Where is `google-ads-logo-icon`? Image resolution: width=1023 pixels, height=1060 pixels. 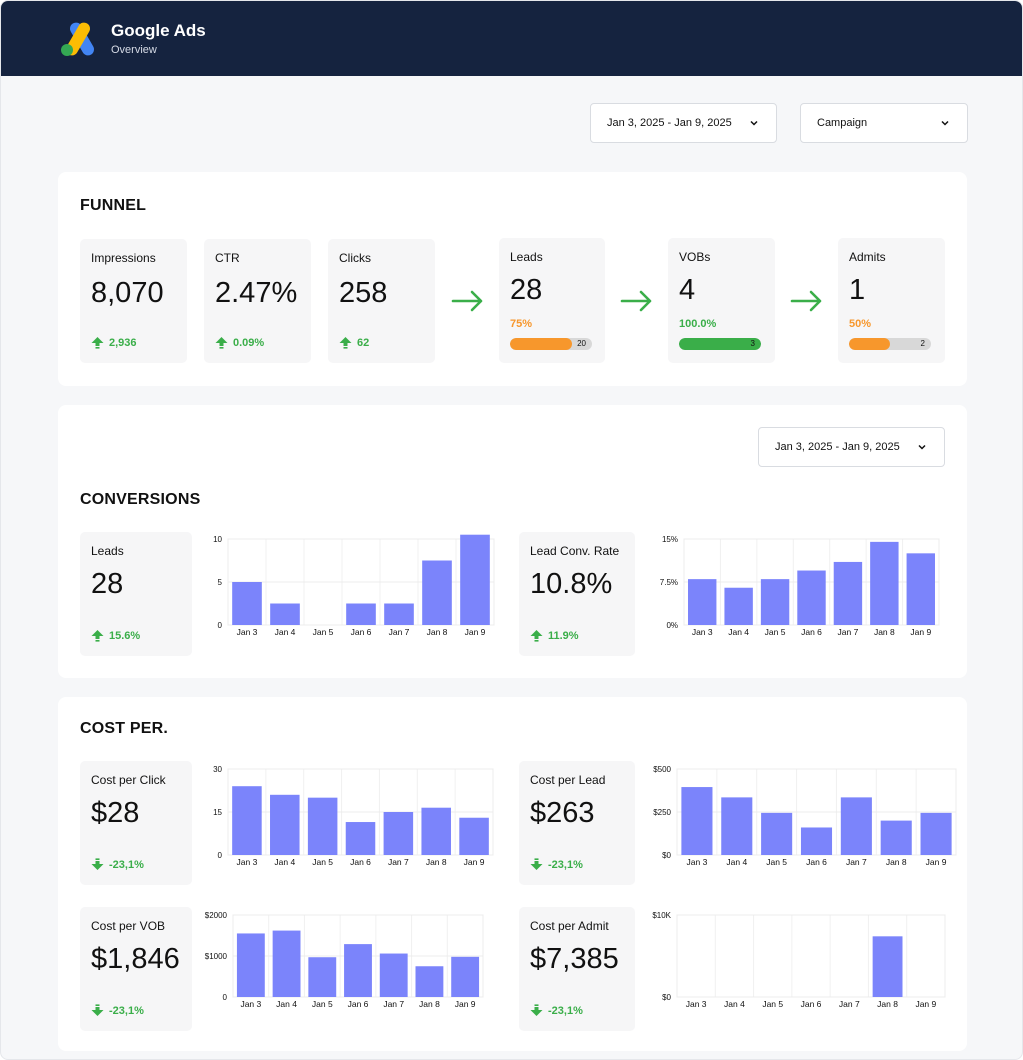 google-ads-logo-icon is located at coordinates (77, 39).